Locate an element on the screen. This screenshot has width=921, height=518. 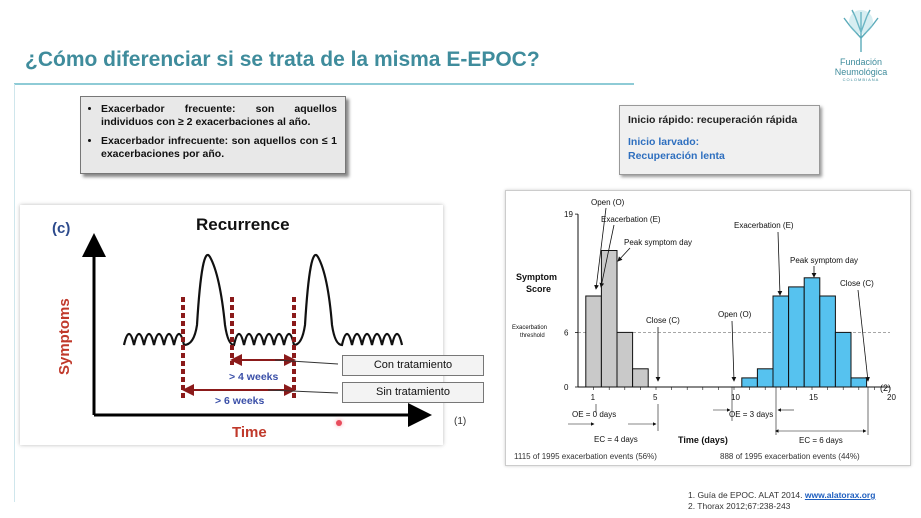
peak-right-label: Peak symptom day is located at coordinates (824, 260).